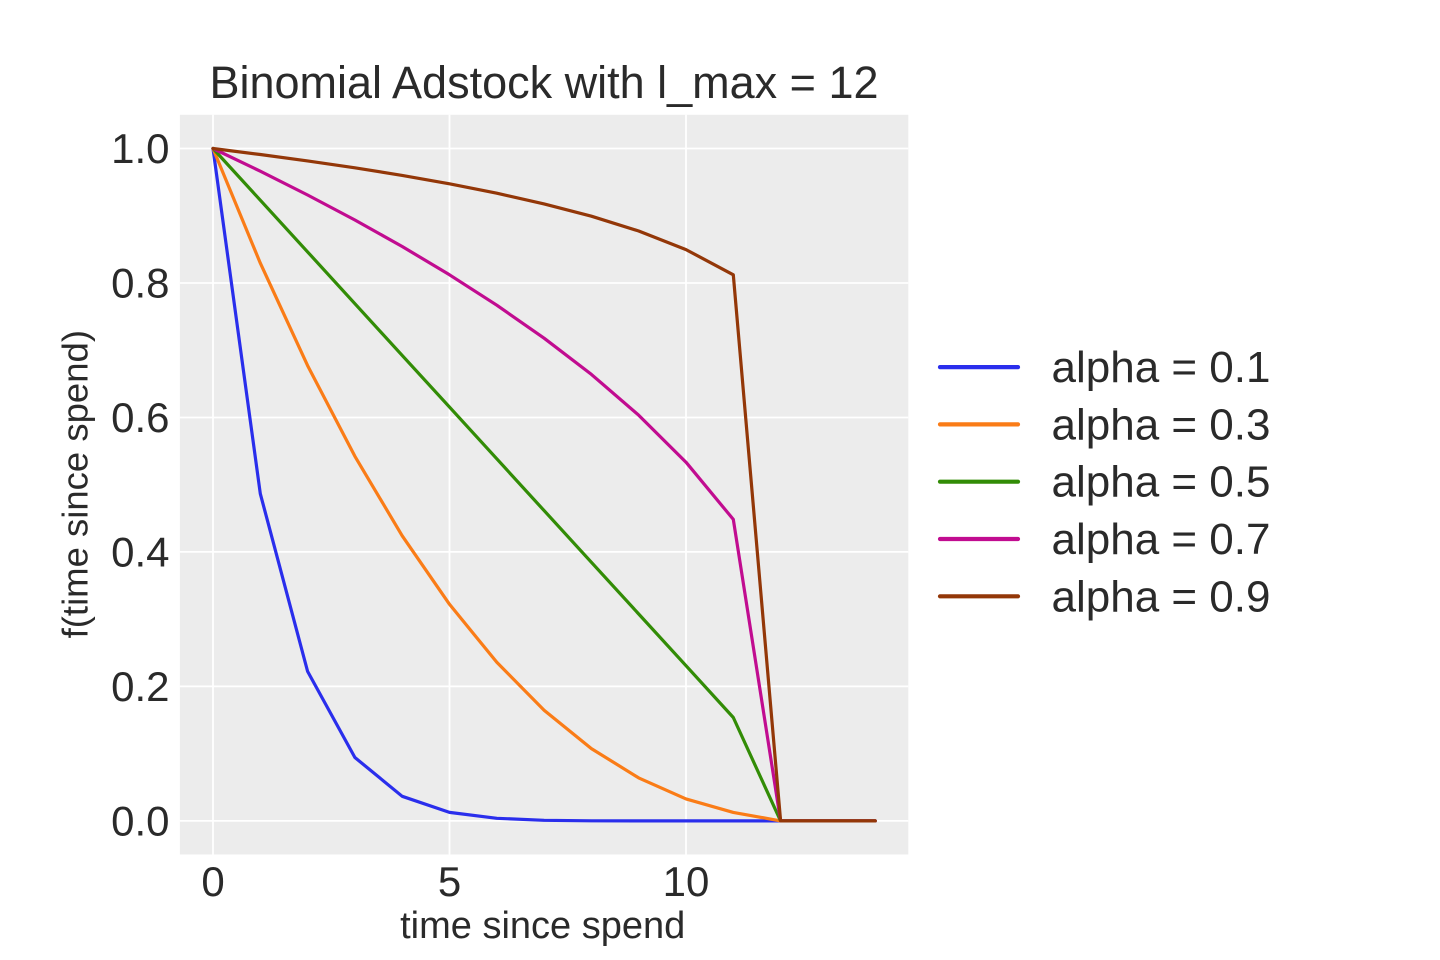 The width and height of the screenshot is (1440, 960). I want to click on svg-text: 10, so click(686, 881).